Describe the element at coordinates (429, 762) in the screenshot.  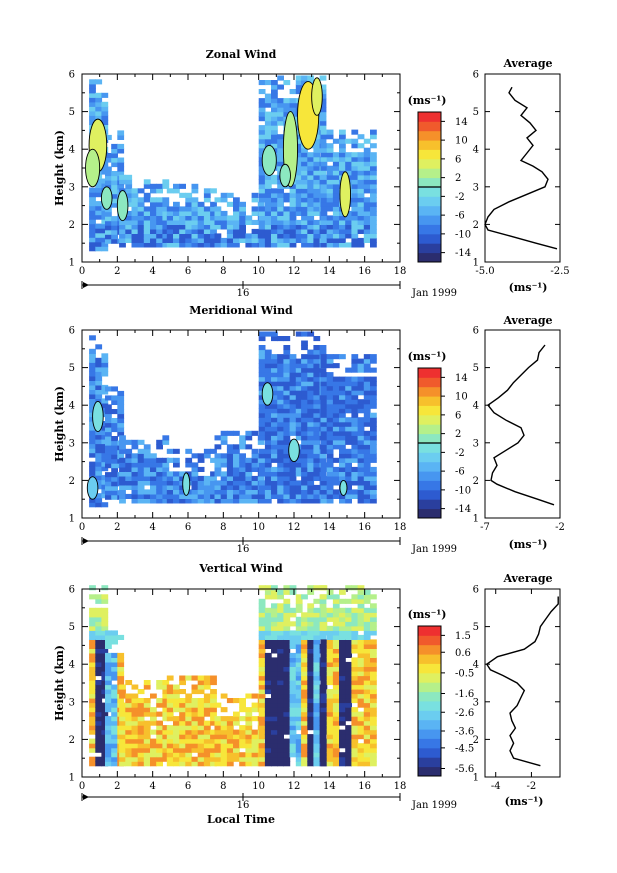
I see `vertical-colorbar-swatch` at that location.